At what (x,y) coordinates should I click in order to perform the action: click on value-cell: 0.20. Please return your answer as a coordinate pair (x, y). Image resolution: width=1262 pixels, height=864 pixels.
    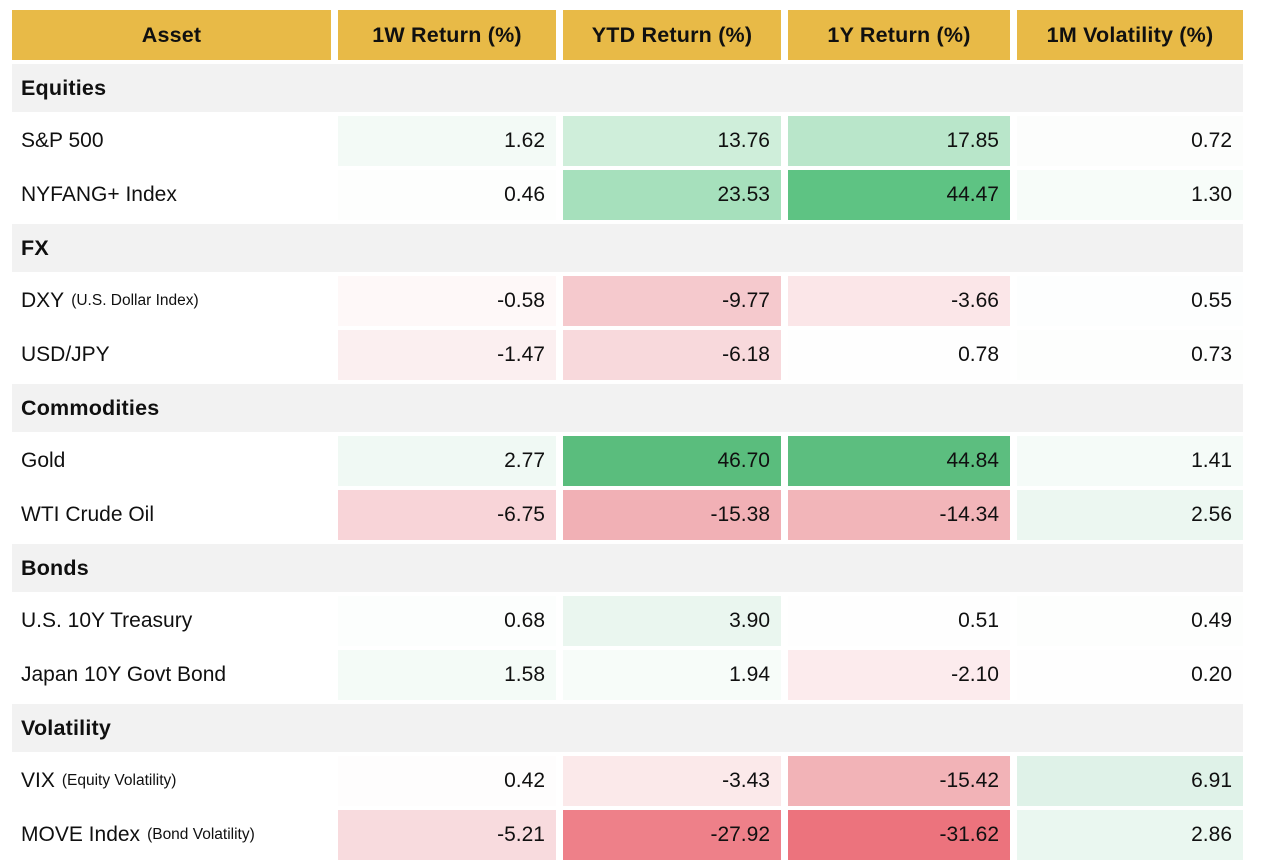
    Looking at the image, I should click on (1130, 675).